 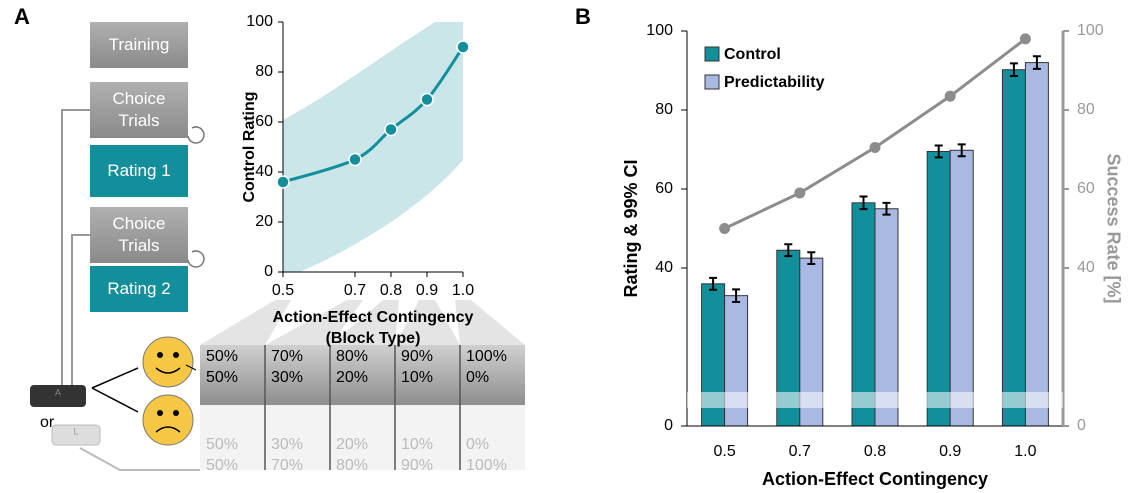 I want to click on y2-tick-label: 80, so click(x=1086, y=109).